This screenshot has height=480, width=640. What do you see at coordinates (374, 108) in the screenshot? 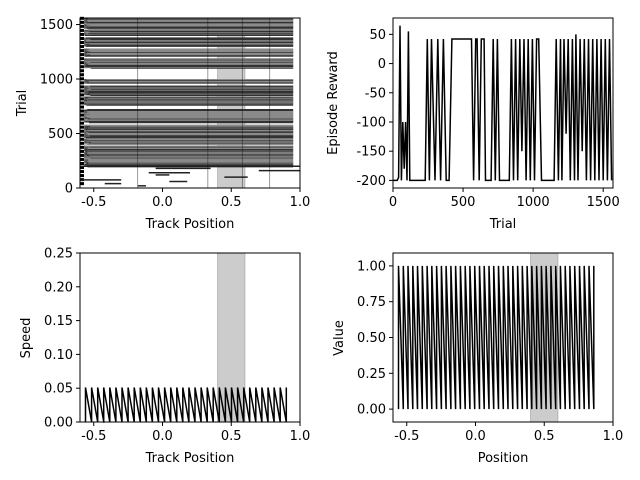
I see `y-axis-ticks: -200 -150 -100 -50 0 50` at bounding box center [374, 108].